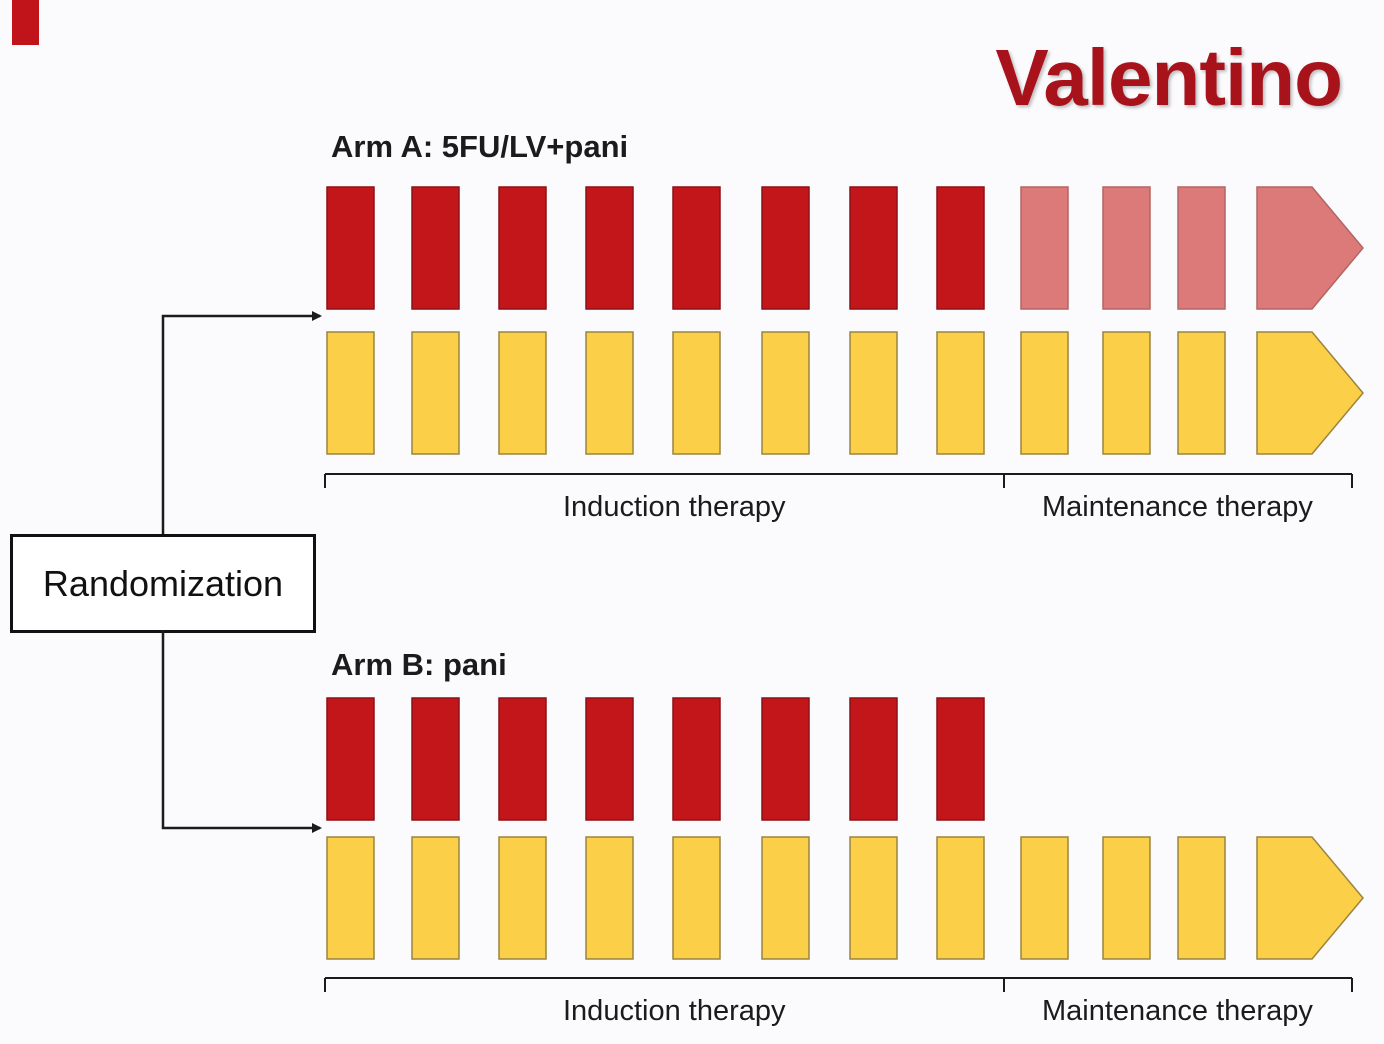  I want to click on arm-b-connector, so click(241, 731).